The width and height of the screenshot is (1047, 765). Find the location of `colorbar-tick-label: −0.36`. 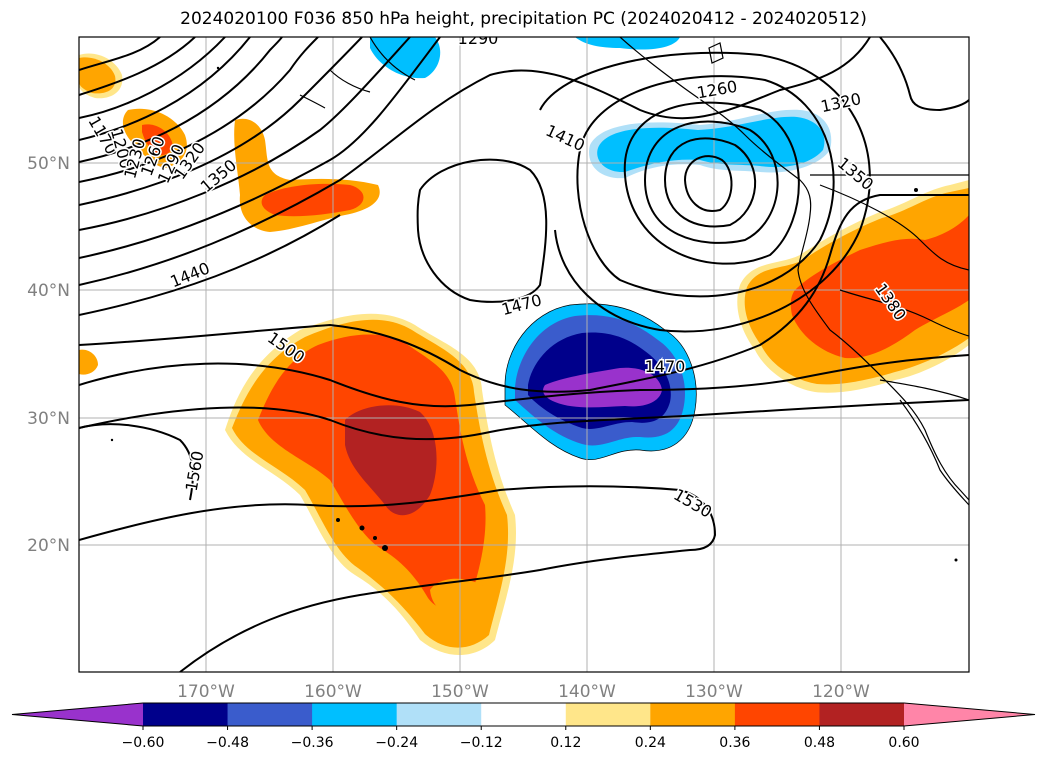

colorbar-tick-label: −0.36 is located at coordinates (312, 743).